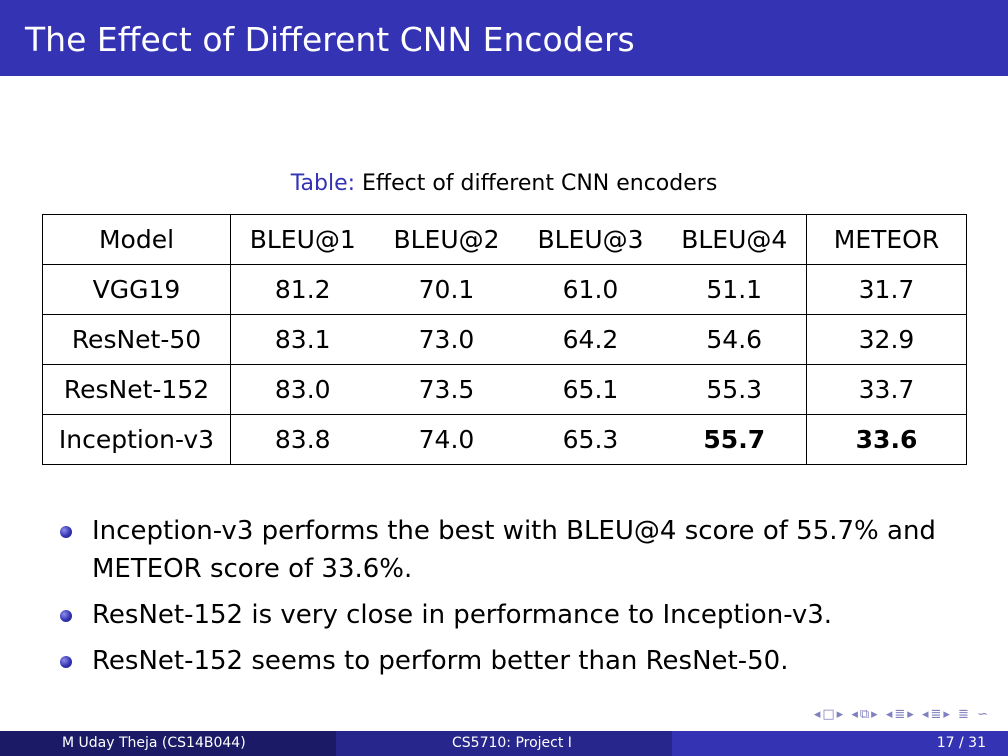  I want to click on table-header-row: Model BLEU@1 BLEU@2 BLEU@3 BLEU@4 METEOR, so click(504, 239).